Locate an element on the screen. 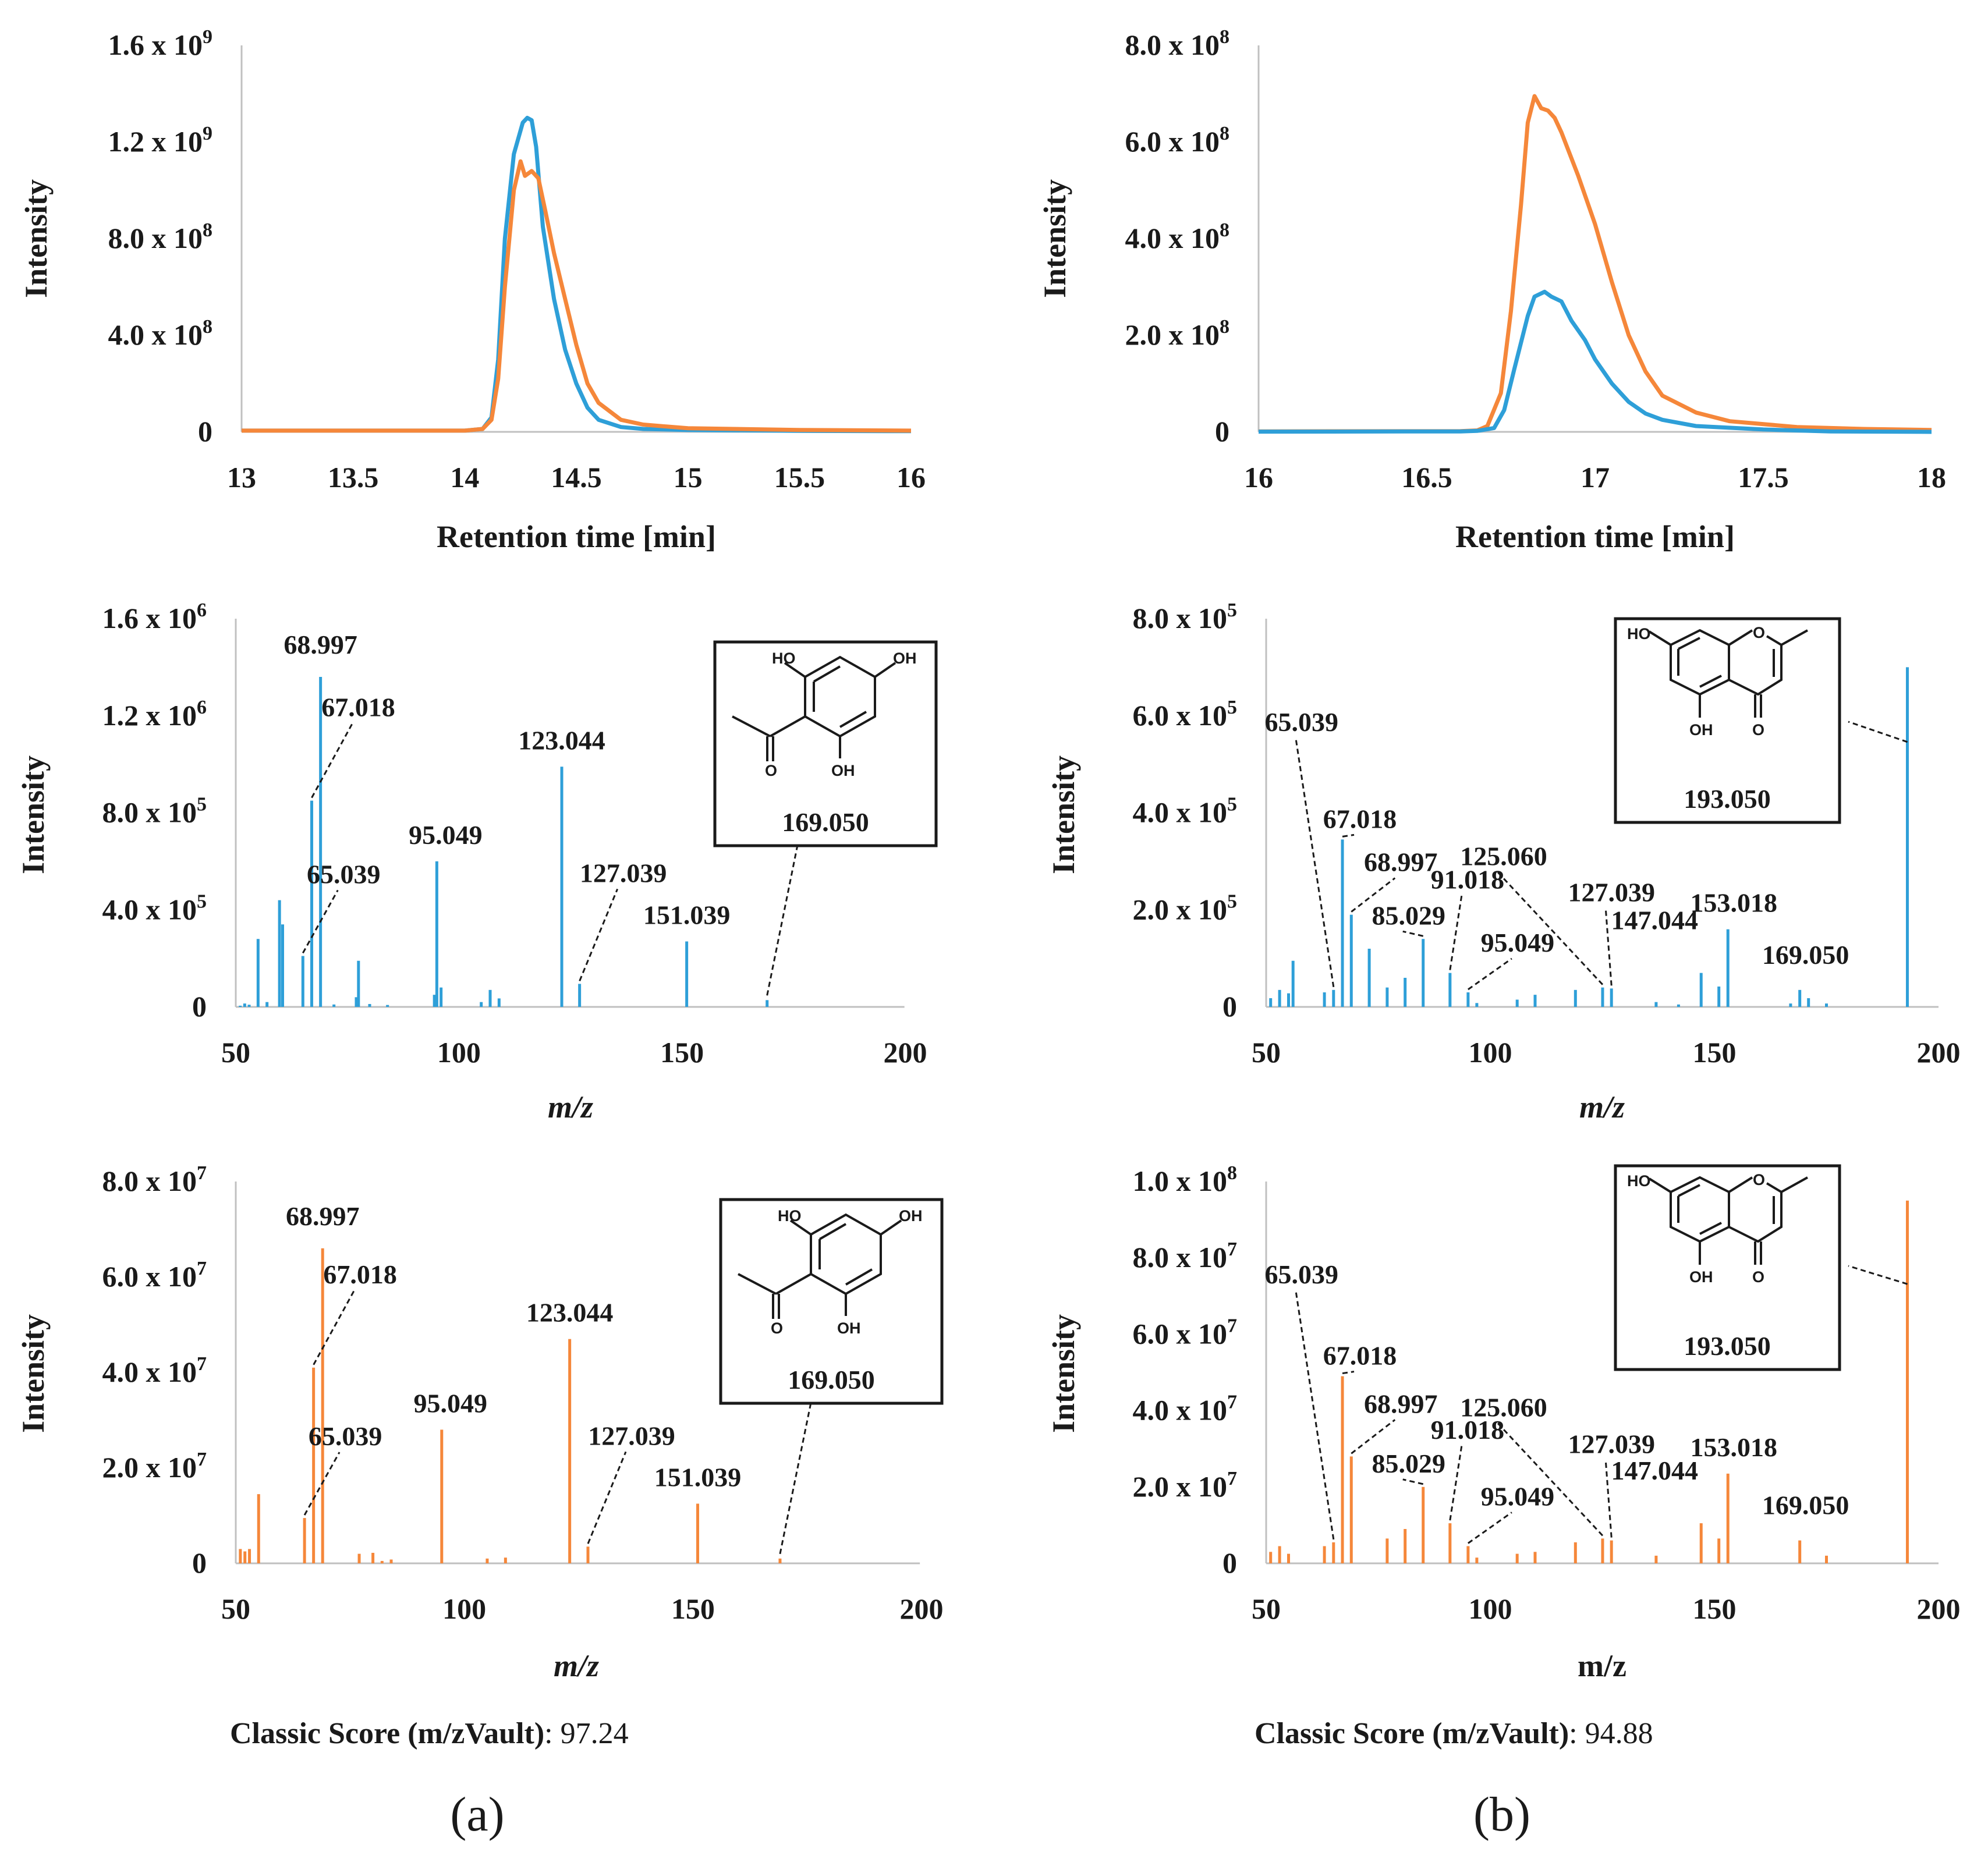 This screenshot has height=1859, width=1988. y-tick-label: 8.0 x 10⁸ is located at coordinates (160, 237).